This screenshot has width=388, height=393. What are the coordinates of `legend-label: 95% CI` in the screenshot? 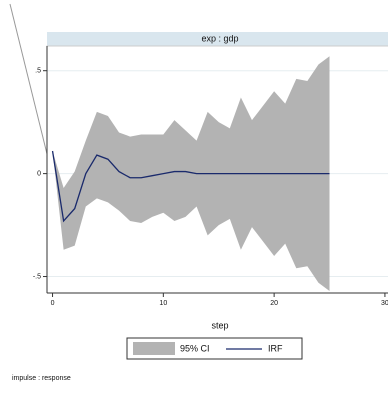 It's located at (195, 348).